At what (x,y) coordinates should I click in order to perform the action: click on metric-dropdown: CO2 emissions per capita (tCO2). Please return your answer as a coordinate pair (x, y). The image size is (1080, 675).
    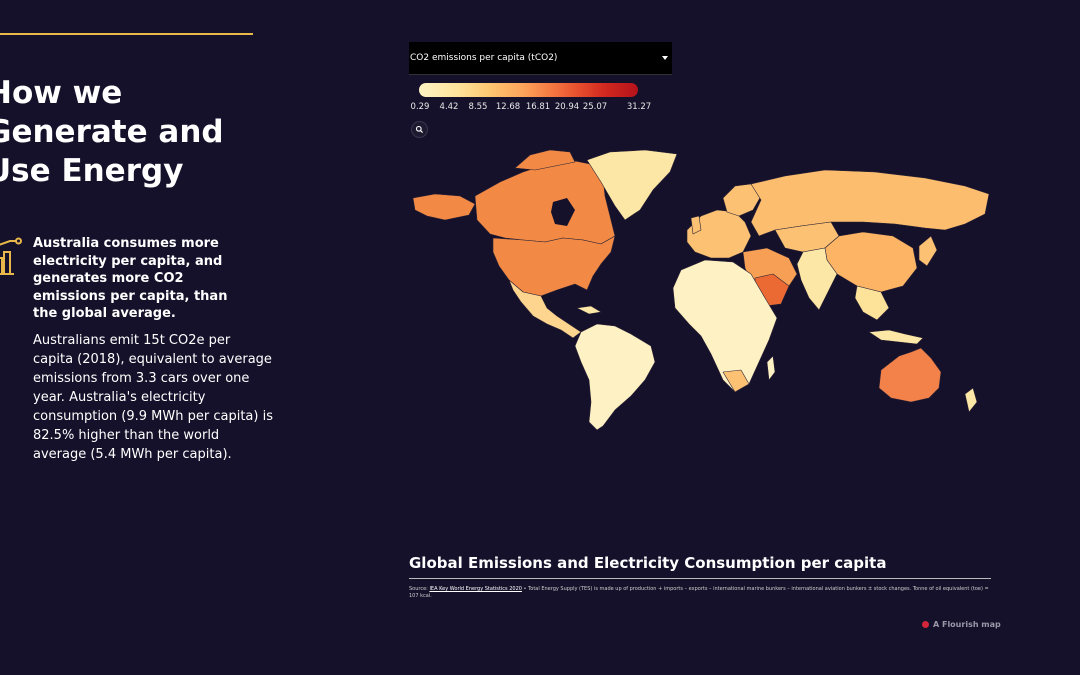
    Looking at the image, I should click on (540, 58).